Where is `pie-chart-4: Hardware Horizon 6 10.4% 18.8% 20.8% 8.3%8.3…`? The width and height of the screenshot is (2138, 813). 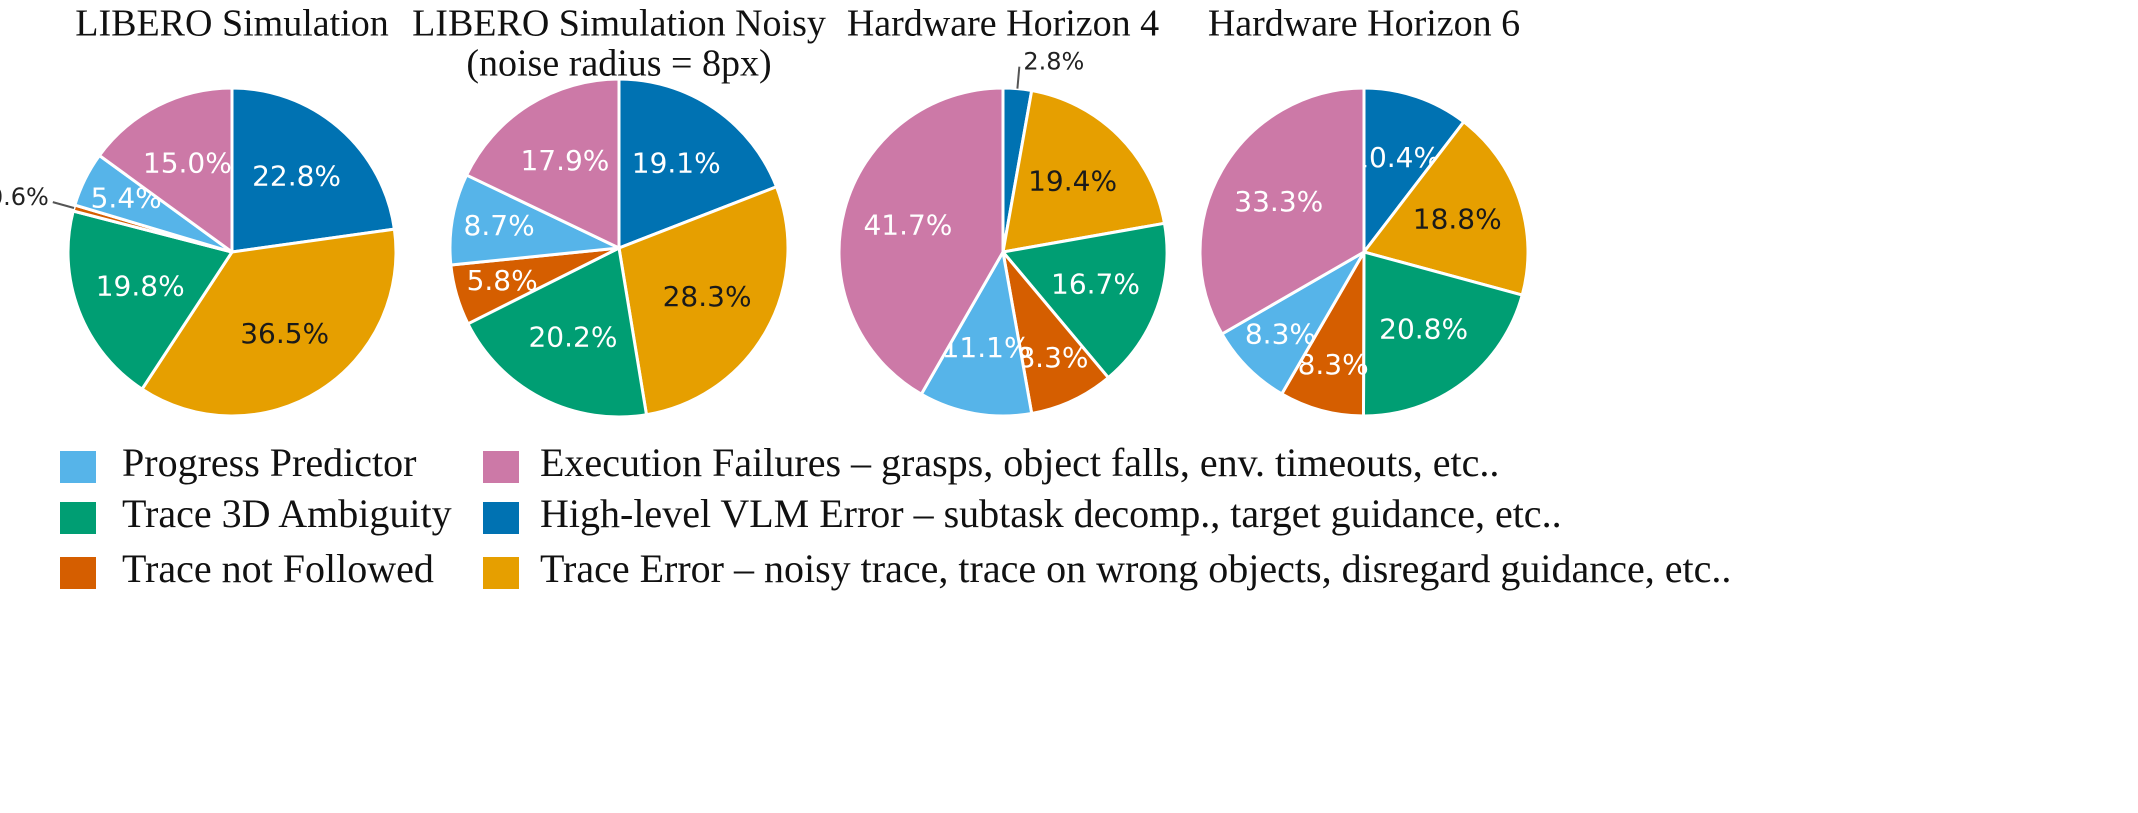
pie-chart-4: Hardware Horizon 6 10.4% 18.8% 20.8% 8.3%8.3… is located at coordinates (1364, 210).